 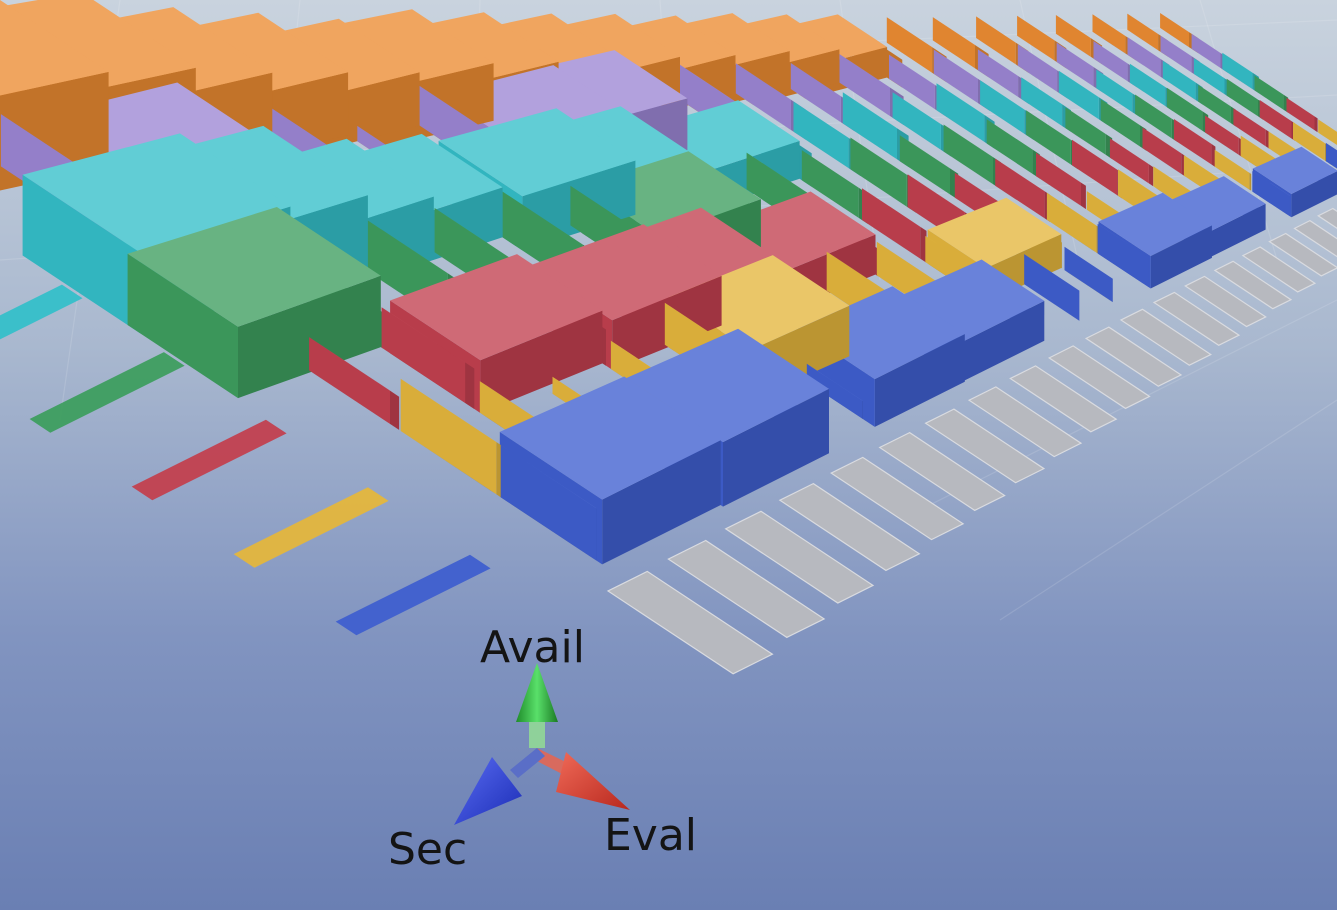 I want to click on gizmo-z-arrow, so click(x=488, y=791).